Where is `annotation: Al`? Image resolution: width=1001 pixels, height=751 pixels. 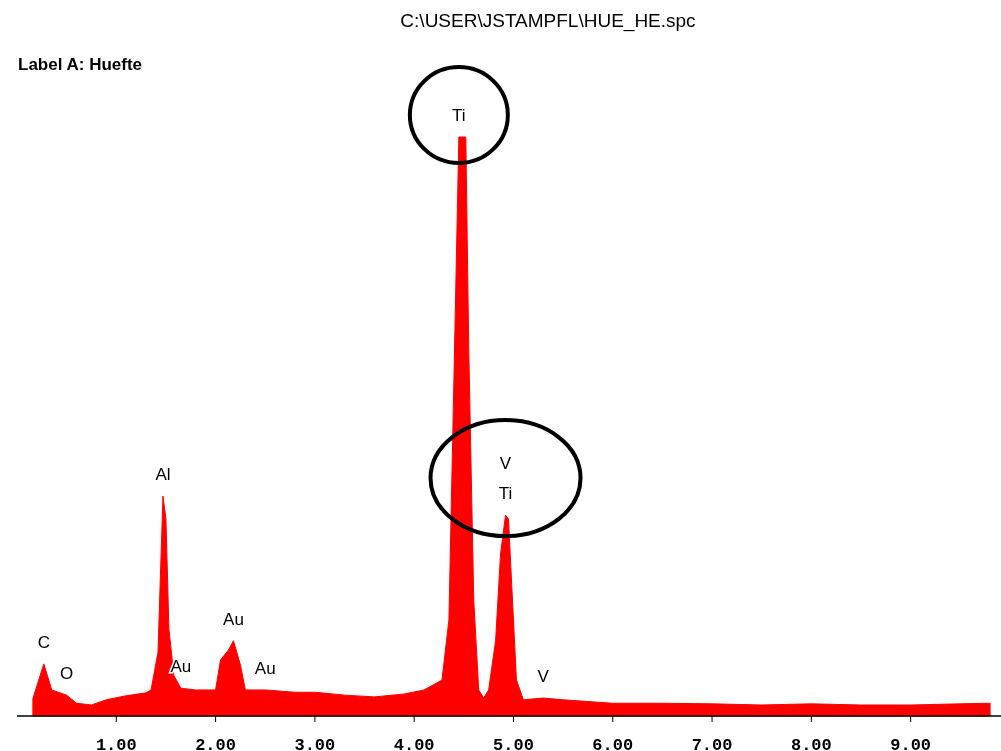
annotation: Al is located at coordinates (163, 474).